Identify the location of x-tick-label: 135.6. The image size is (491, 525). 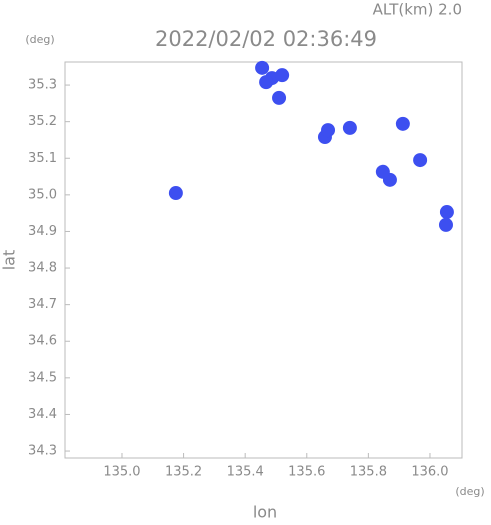
(306, 472).